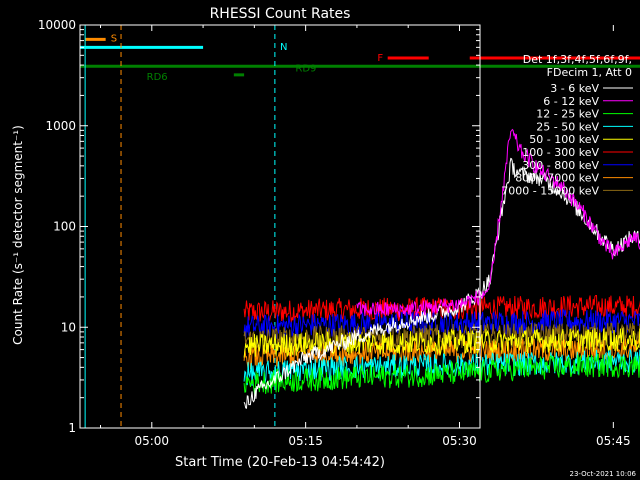 The width and height of the screenshot is (640, 480). Describe the element at coordinates (157, 77) in the screenshot. I see `annotation-label: RD6` at that location.